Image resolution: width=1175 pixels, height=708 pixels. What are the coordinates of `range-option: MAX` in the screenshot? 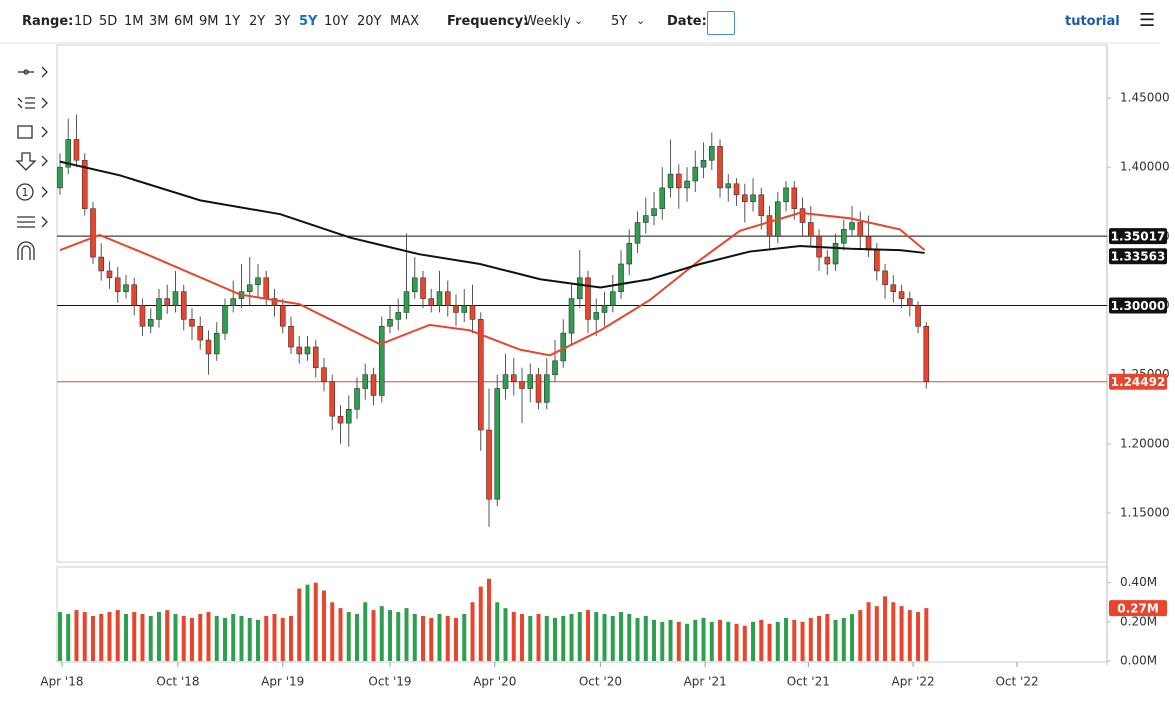 It's located at (405, 21).